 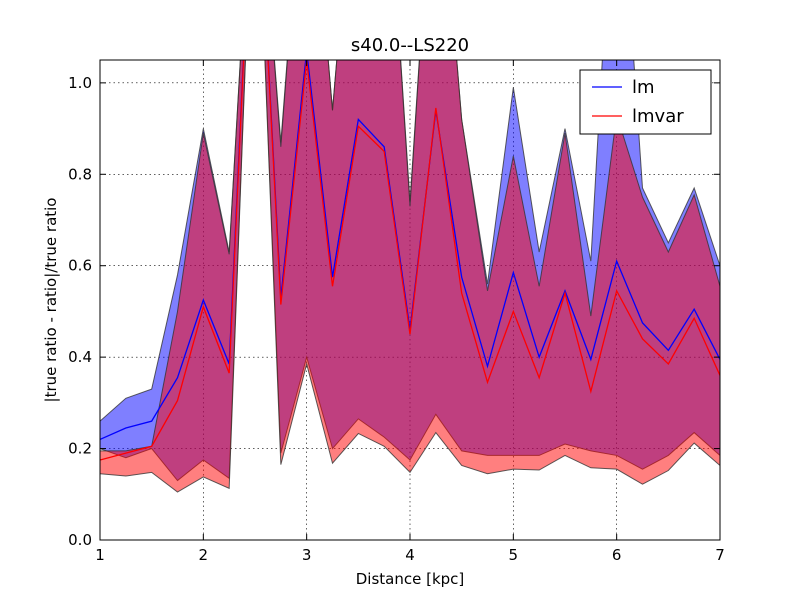 What do you see at coordinates (617, 555) in the screenshot?
I see `x-tick-label: 6` at bounding box center [617, 555].